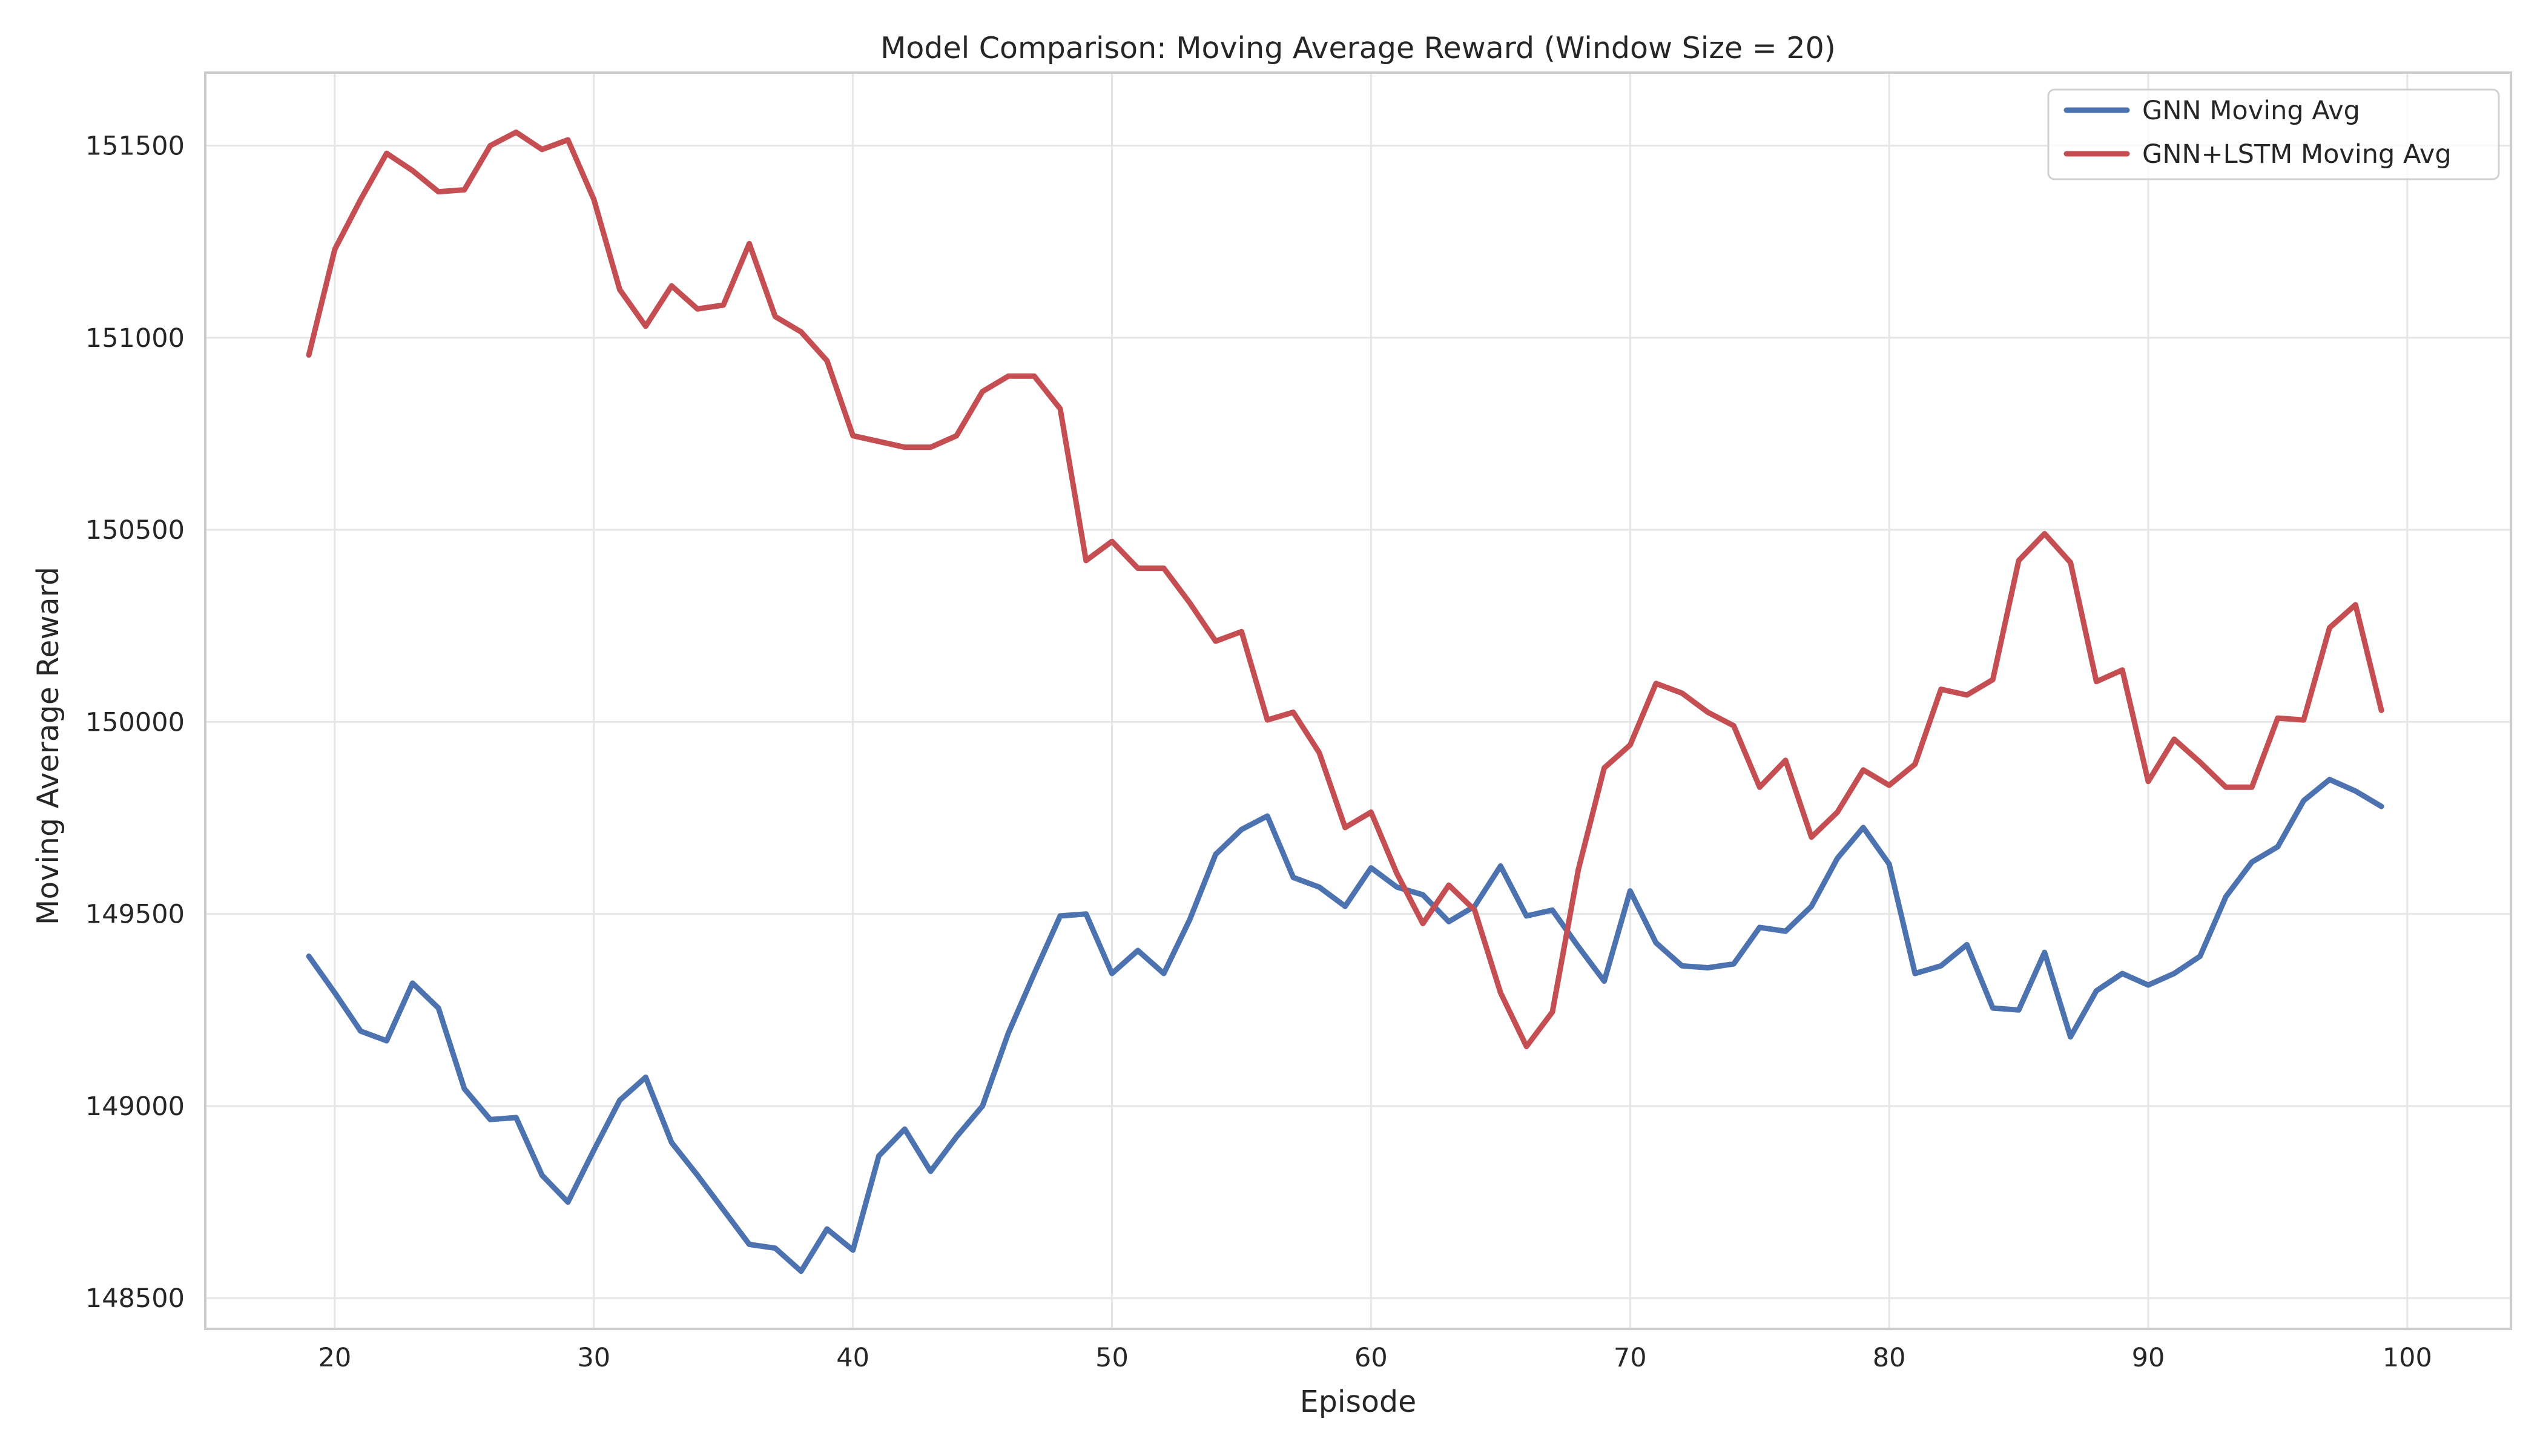 The width and height of the screenshot is (2543, 1456). I want to click on y-tick-label: 150000, so click(135, 722).